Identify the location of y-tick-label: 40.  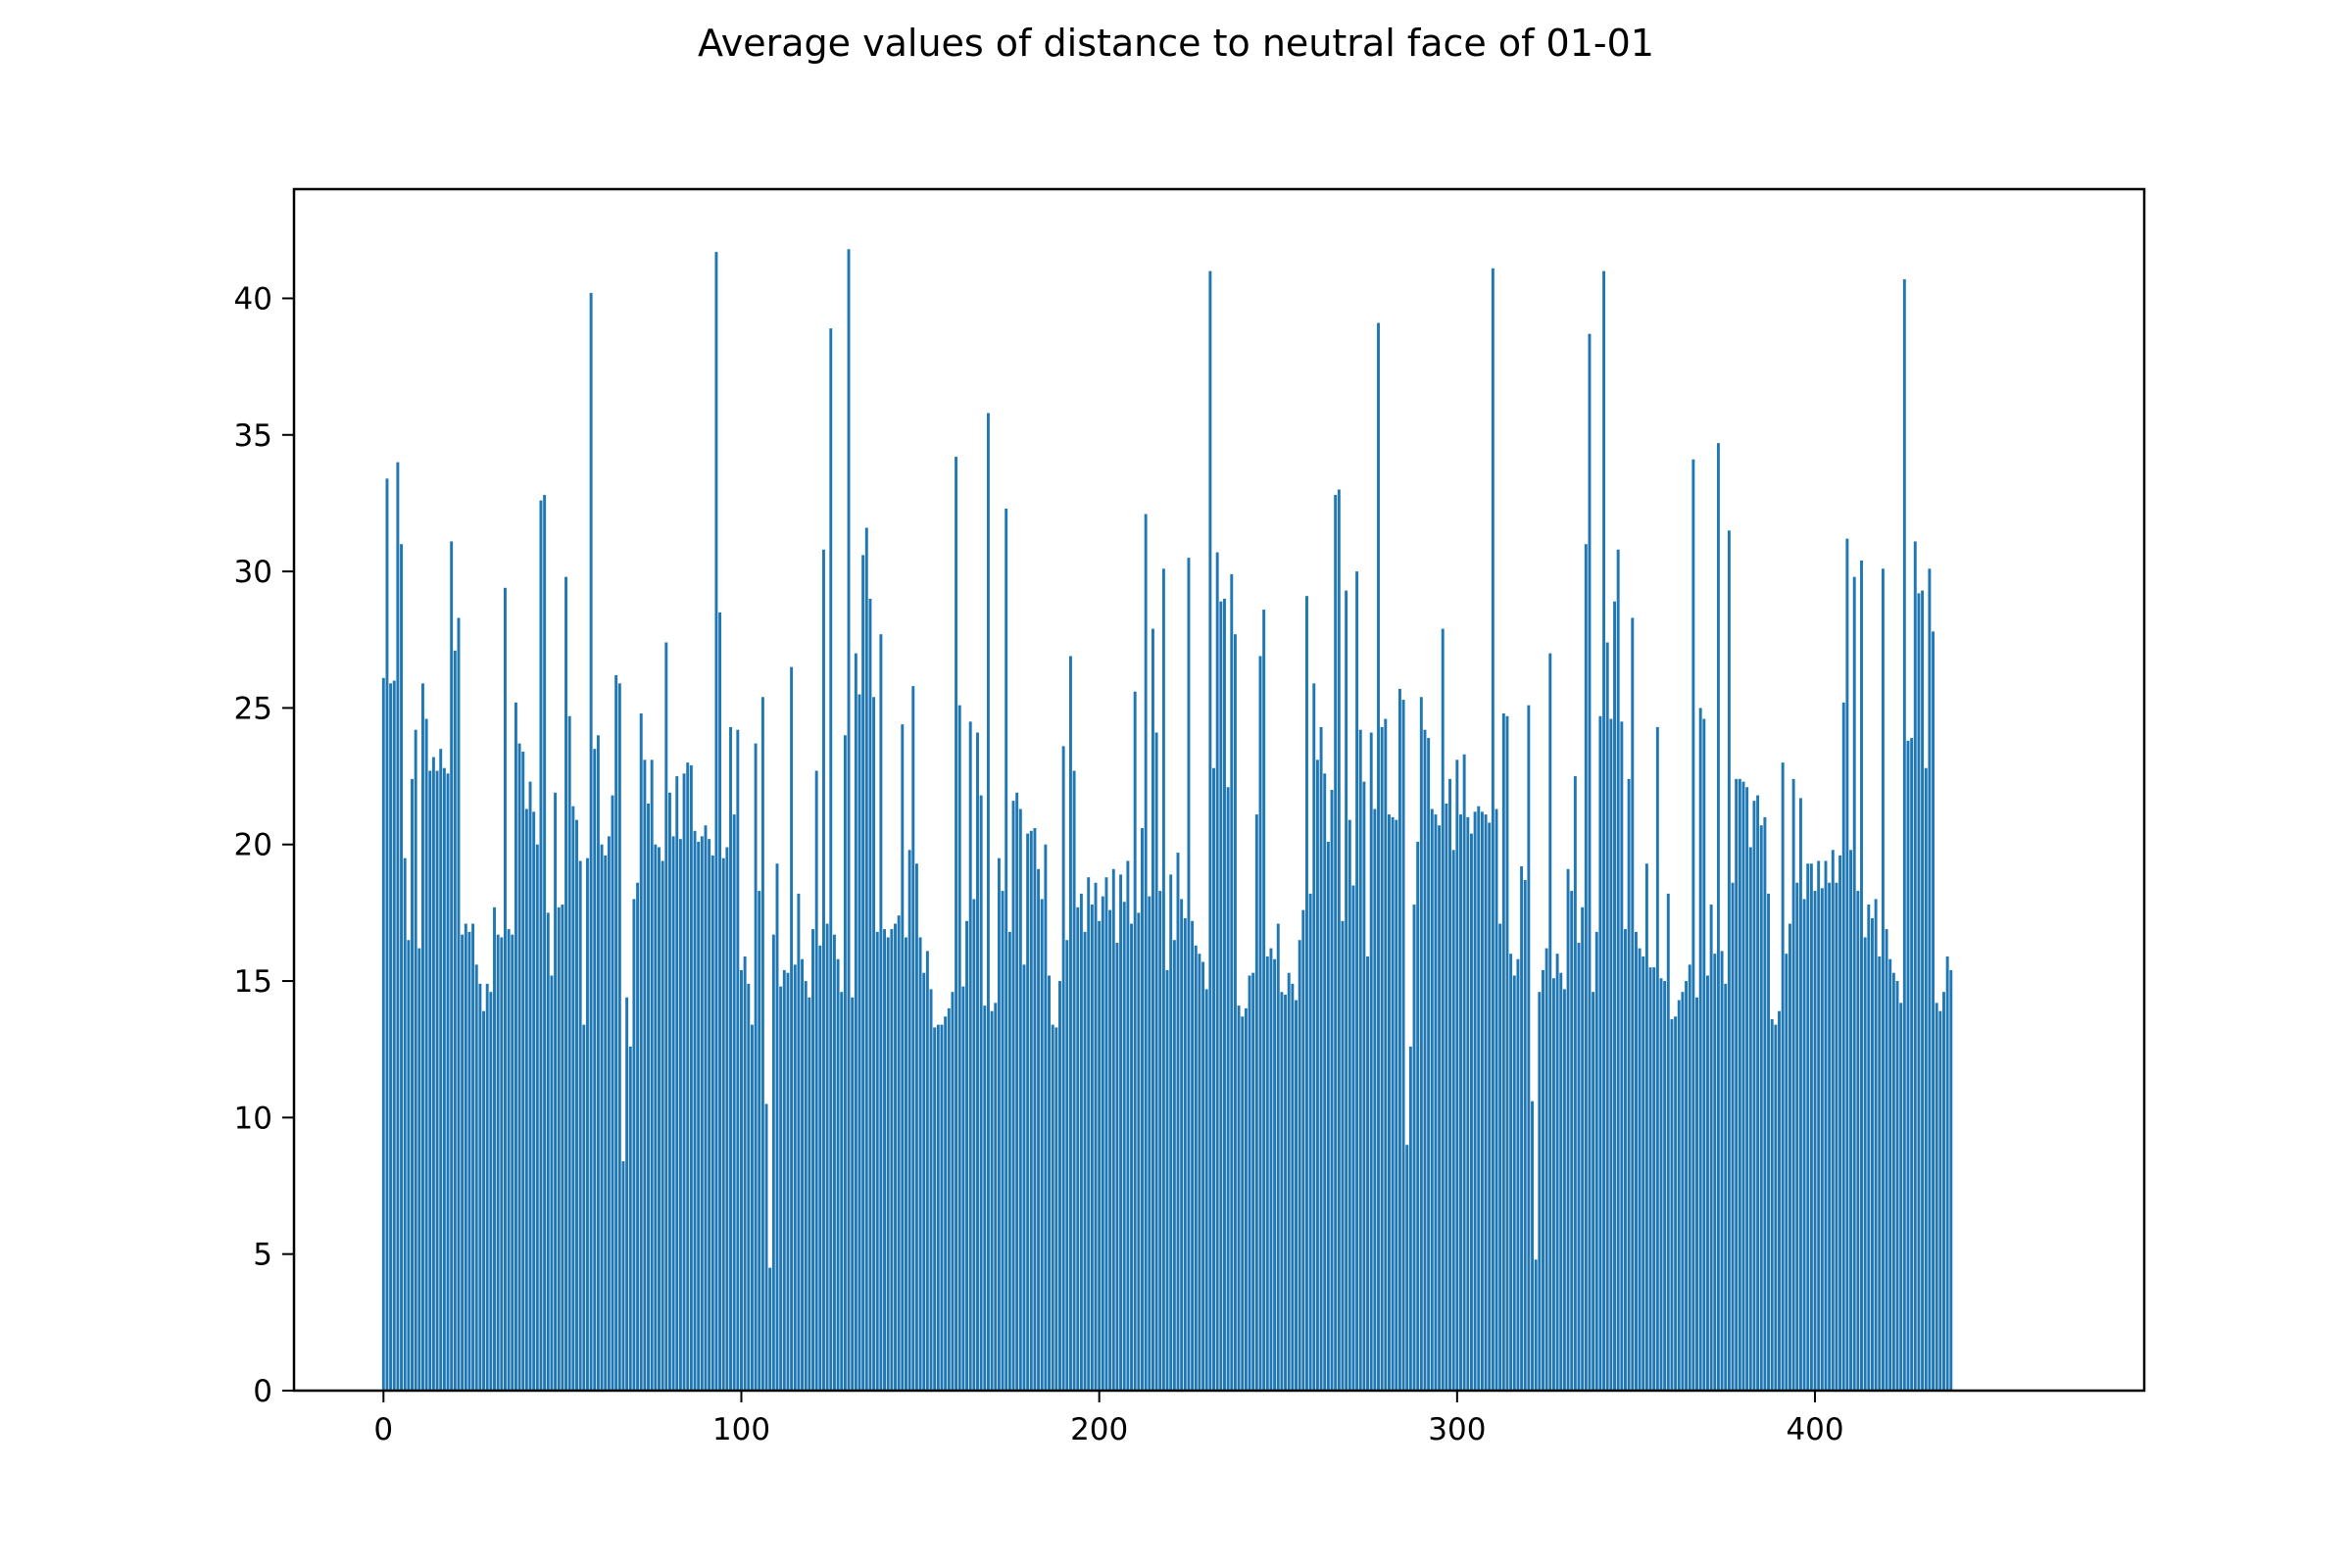
(253, 299).